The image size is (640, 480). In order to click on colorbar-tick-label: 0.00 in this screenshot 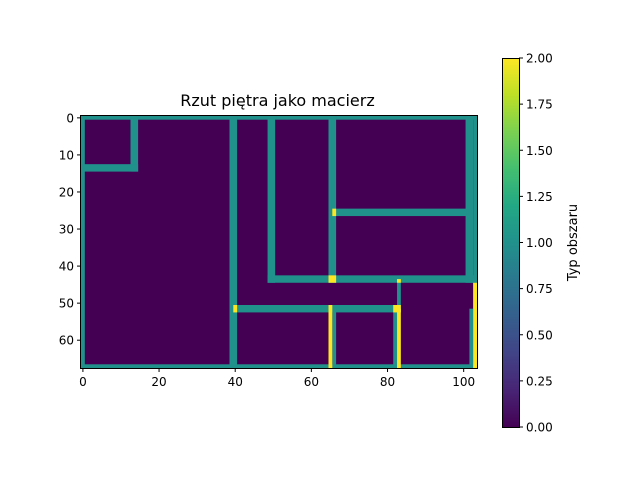, I will do `click(539, 428)`.